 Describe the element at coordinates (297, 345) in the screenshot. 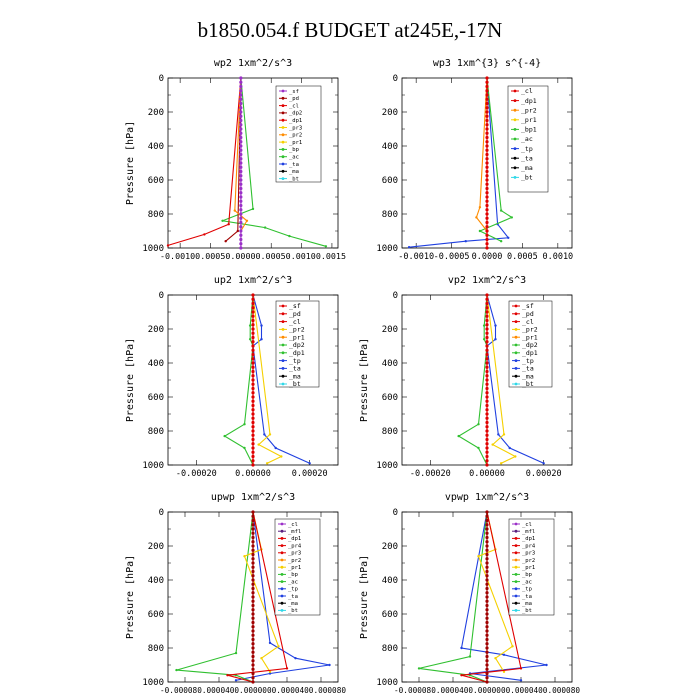

I see `legend-item: _dp2` at that location.